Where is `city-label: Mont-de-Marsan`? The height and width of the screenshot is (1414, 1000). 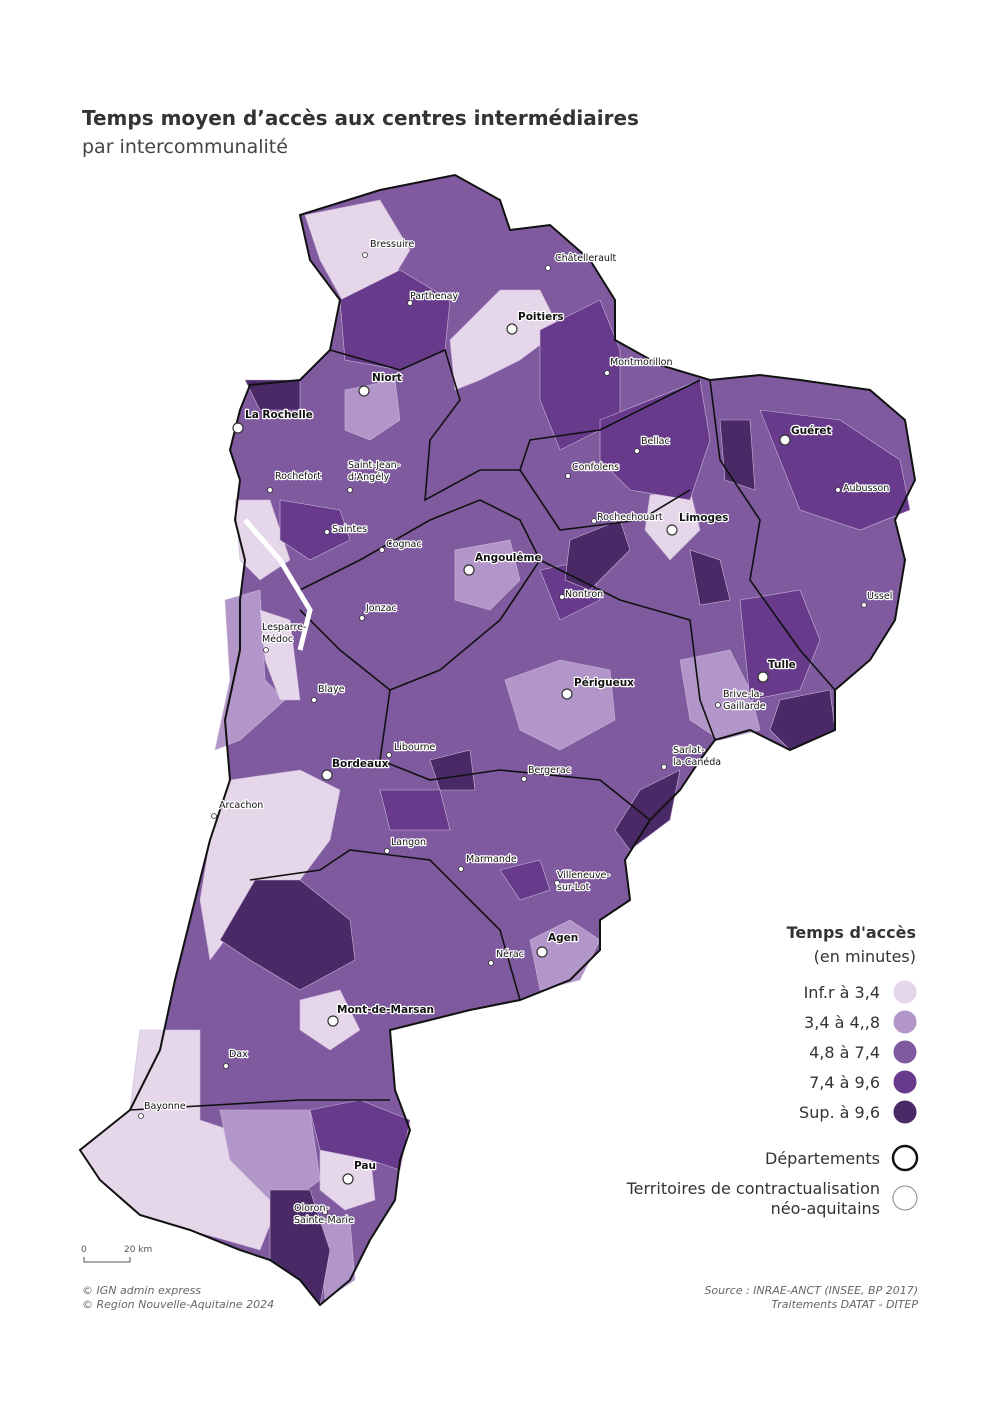
city-label: Mont-de-Marsan is located at coordinates (385, 1010).